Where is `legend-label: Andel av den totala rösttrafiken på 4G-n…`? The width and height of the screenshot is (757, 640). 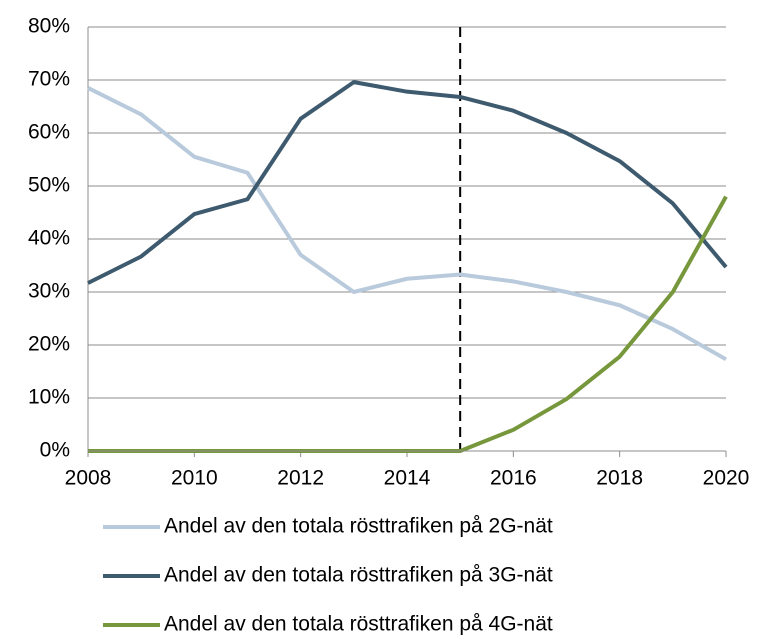
legend-label: Andel av den totala rösttrafiken på 4G-n… is located at coordinates (358, 624).